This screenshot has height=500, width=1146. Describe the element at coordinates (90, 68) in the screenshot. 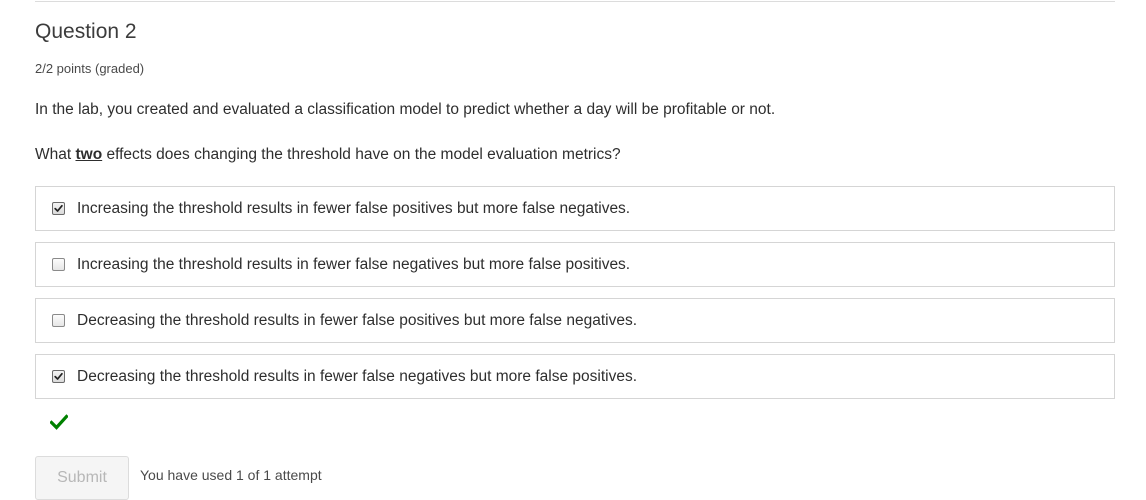

I see `question-points: 2/2 points (graded)` at that location.